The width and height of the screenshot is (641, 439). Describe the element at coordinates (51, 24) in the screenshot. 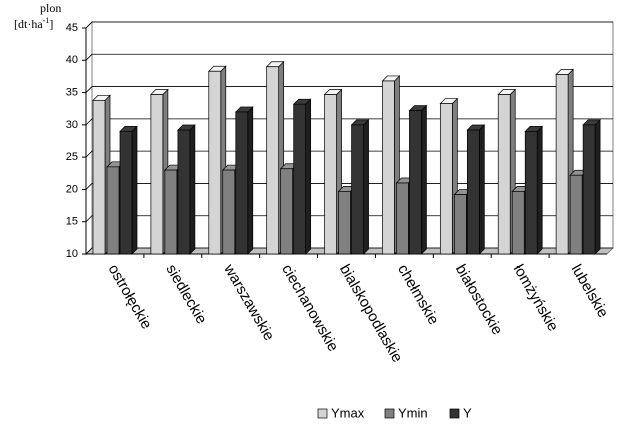

I see `unit-end: ]` at that location.